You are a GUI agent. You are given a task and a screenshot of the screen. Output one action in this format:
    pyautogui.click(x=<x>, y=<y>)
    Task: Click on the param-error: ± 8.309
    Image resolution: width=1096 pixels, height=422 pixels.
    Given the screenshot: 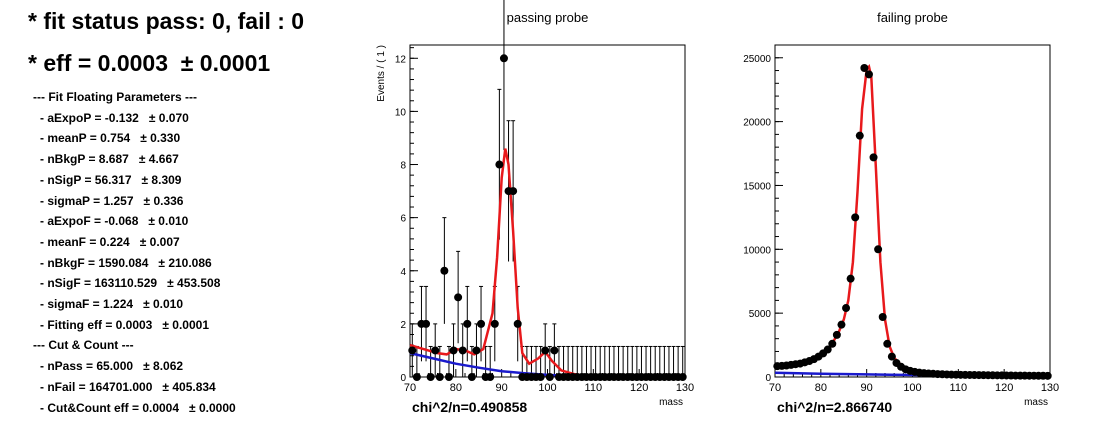 What is the action you would take?
    pyautogui.click(x=161, y=179)
    